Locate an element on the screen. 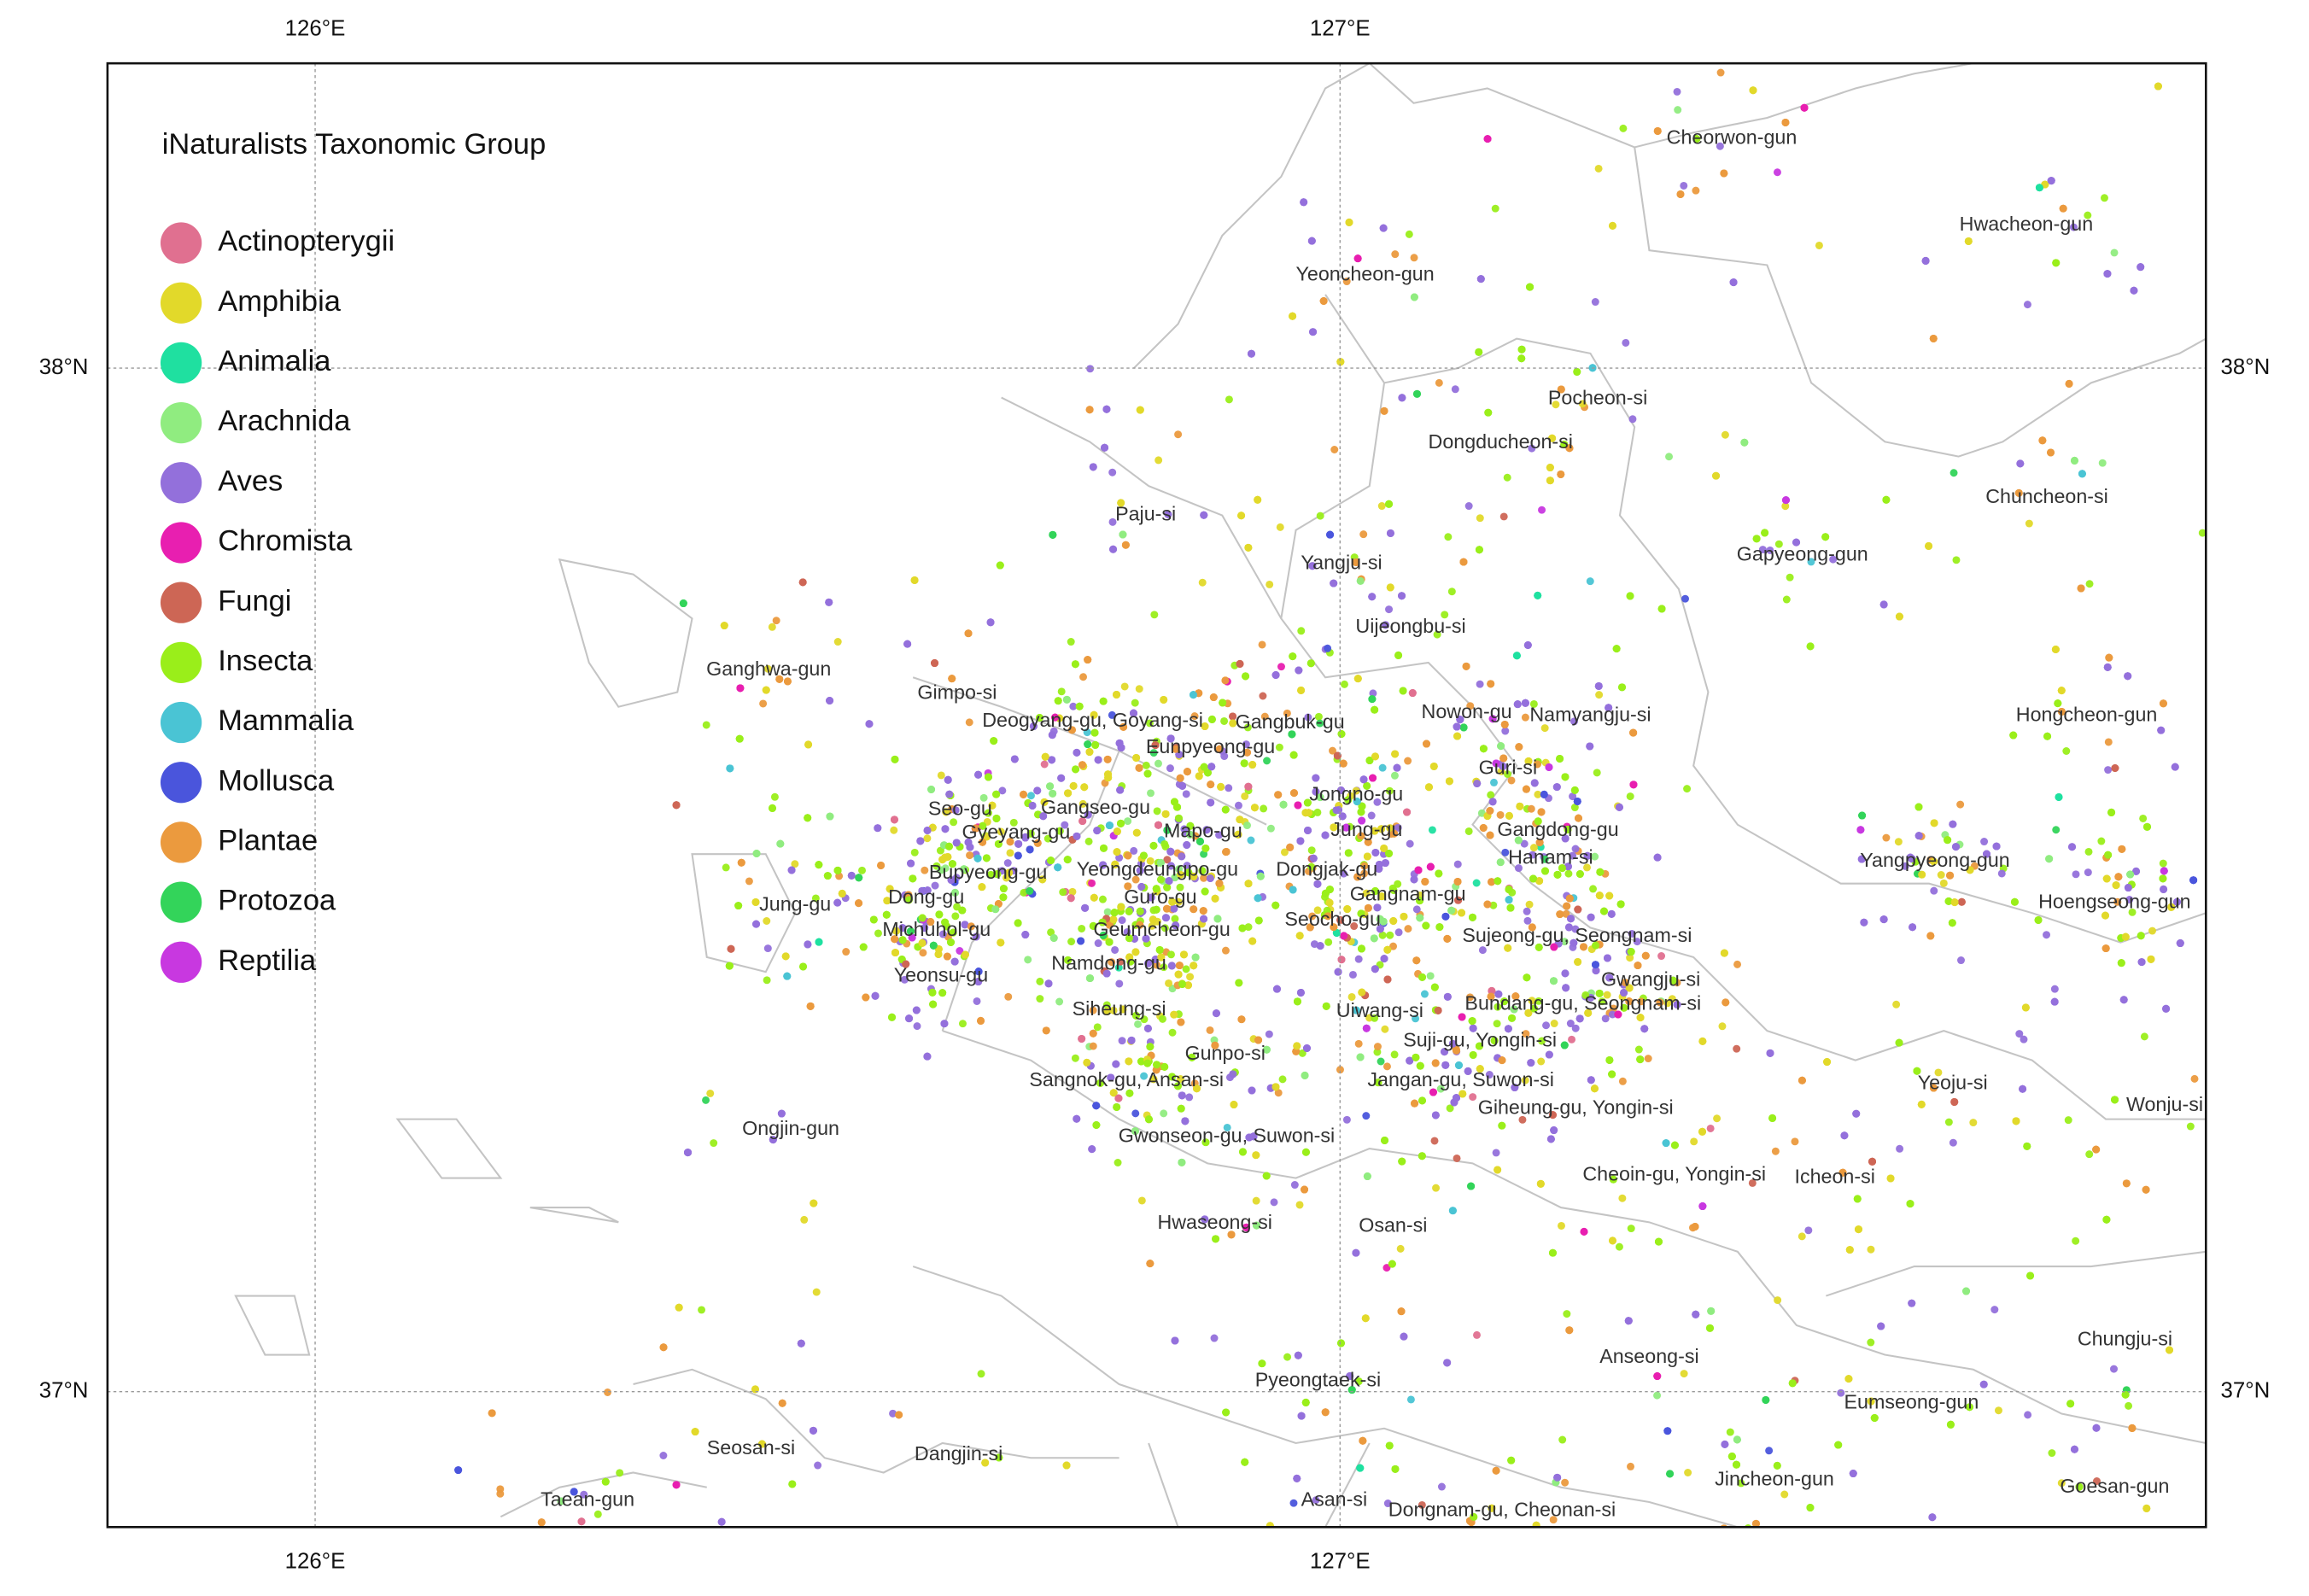 This screenshot has height=1596, width=2309. place-label: Giheung-gu, Yongin-si is located at coordinates (1576, 1107).